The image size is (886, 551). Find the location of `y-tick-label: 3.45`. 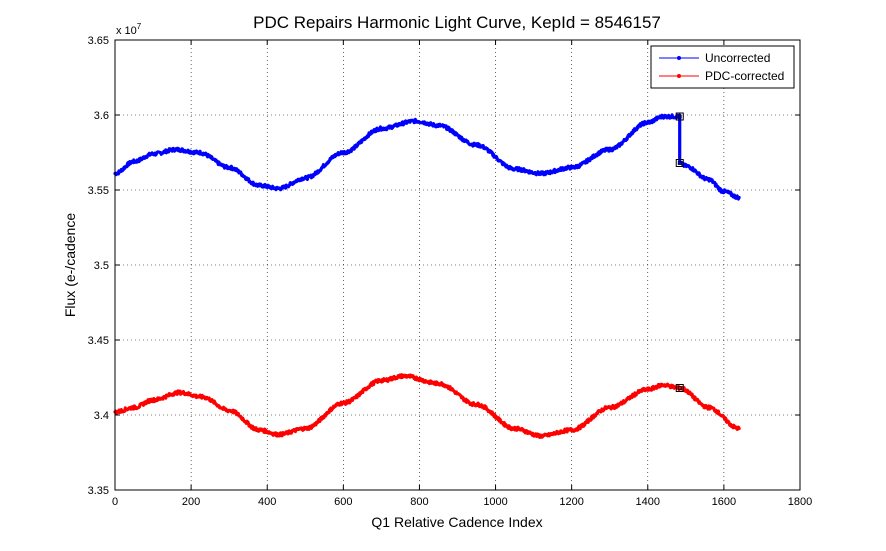

y-tick-label: 3.45 is located at coordinates (98, 341).